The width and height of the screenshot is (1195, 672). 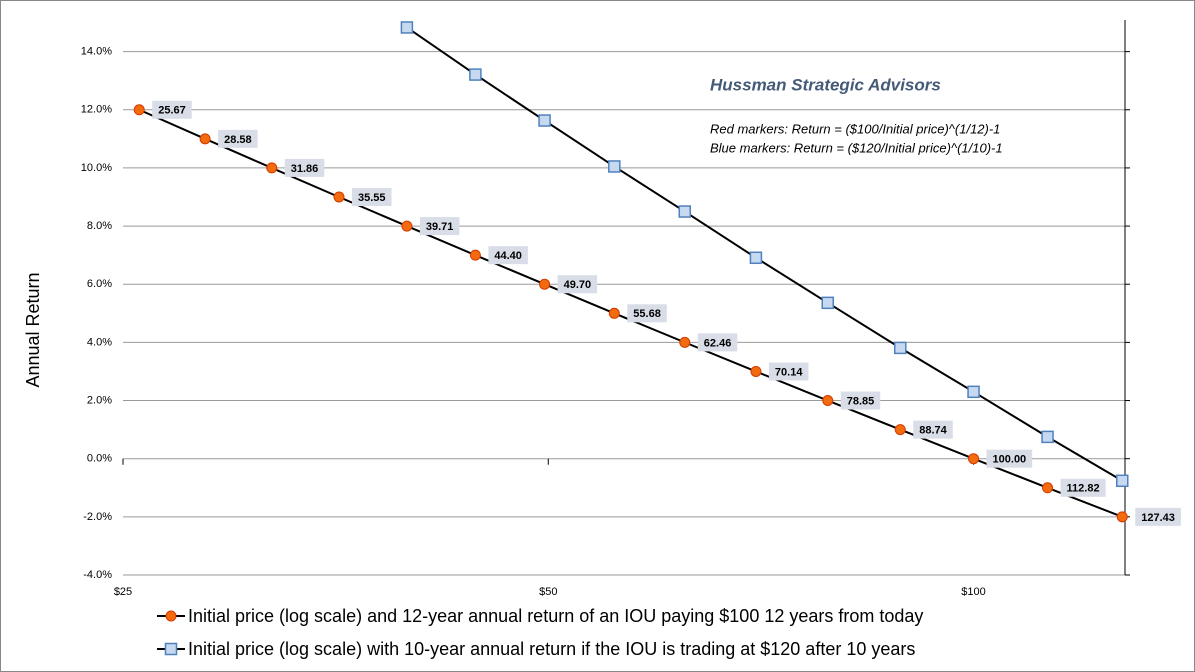 I want to click on y-tick-label: 6.0%, so click(x=99, y=284).